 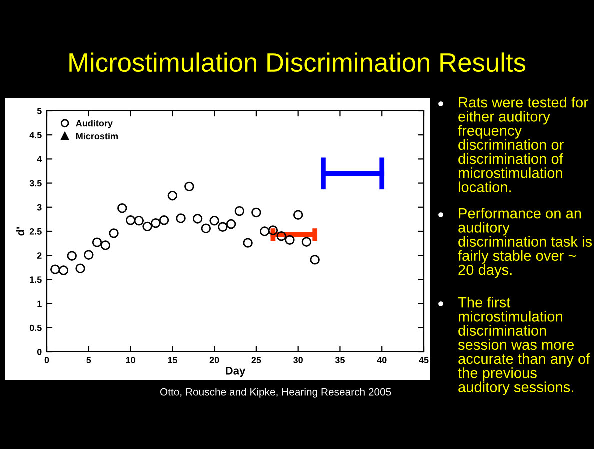 I want to click on y-tick-label: 3, so click(x=39, y=207).